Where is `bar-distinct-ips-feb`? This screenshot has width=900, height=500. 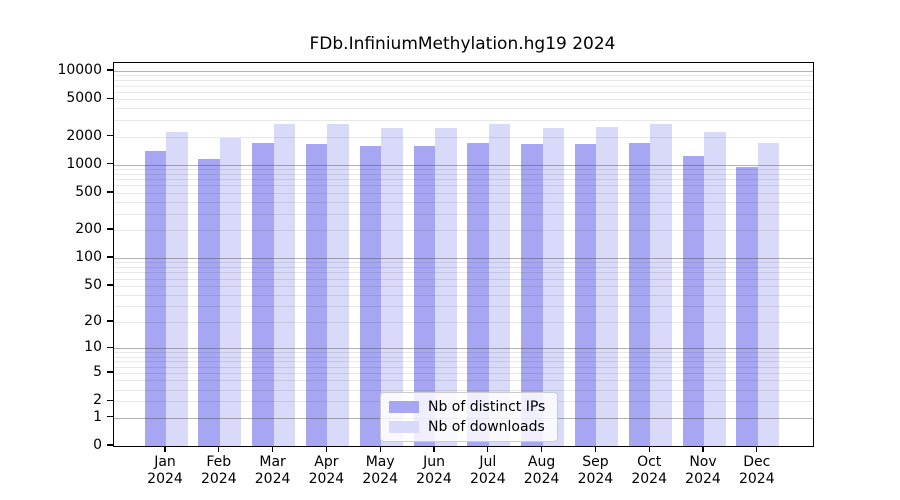
bar-distinct-ips-feb is located at coordinates (209, 302).